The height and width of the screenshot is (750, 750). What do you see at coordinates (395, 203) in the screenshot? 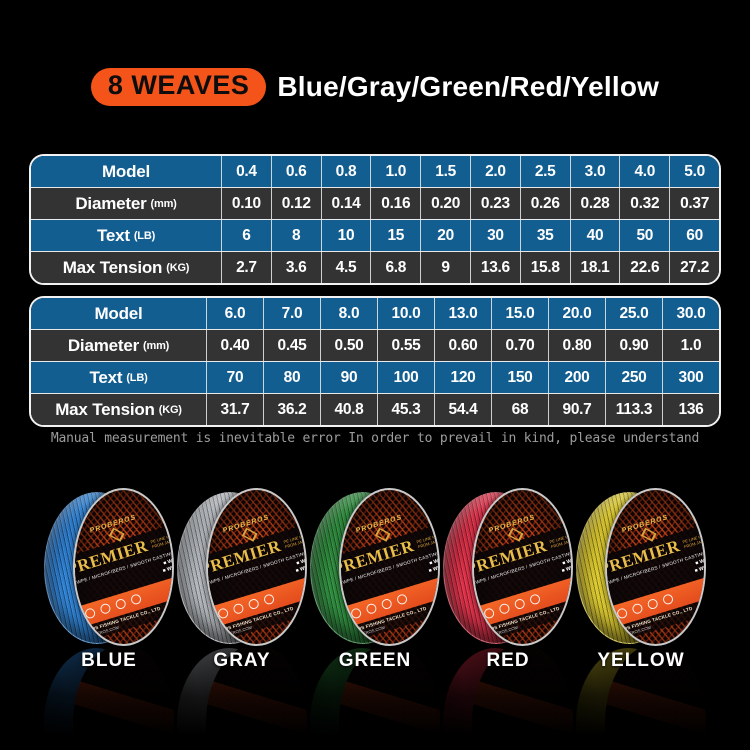
I see `spec-cell: 0.16` at bounding box center [395, 203].